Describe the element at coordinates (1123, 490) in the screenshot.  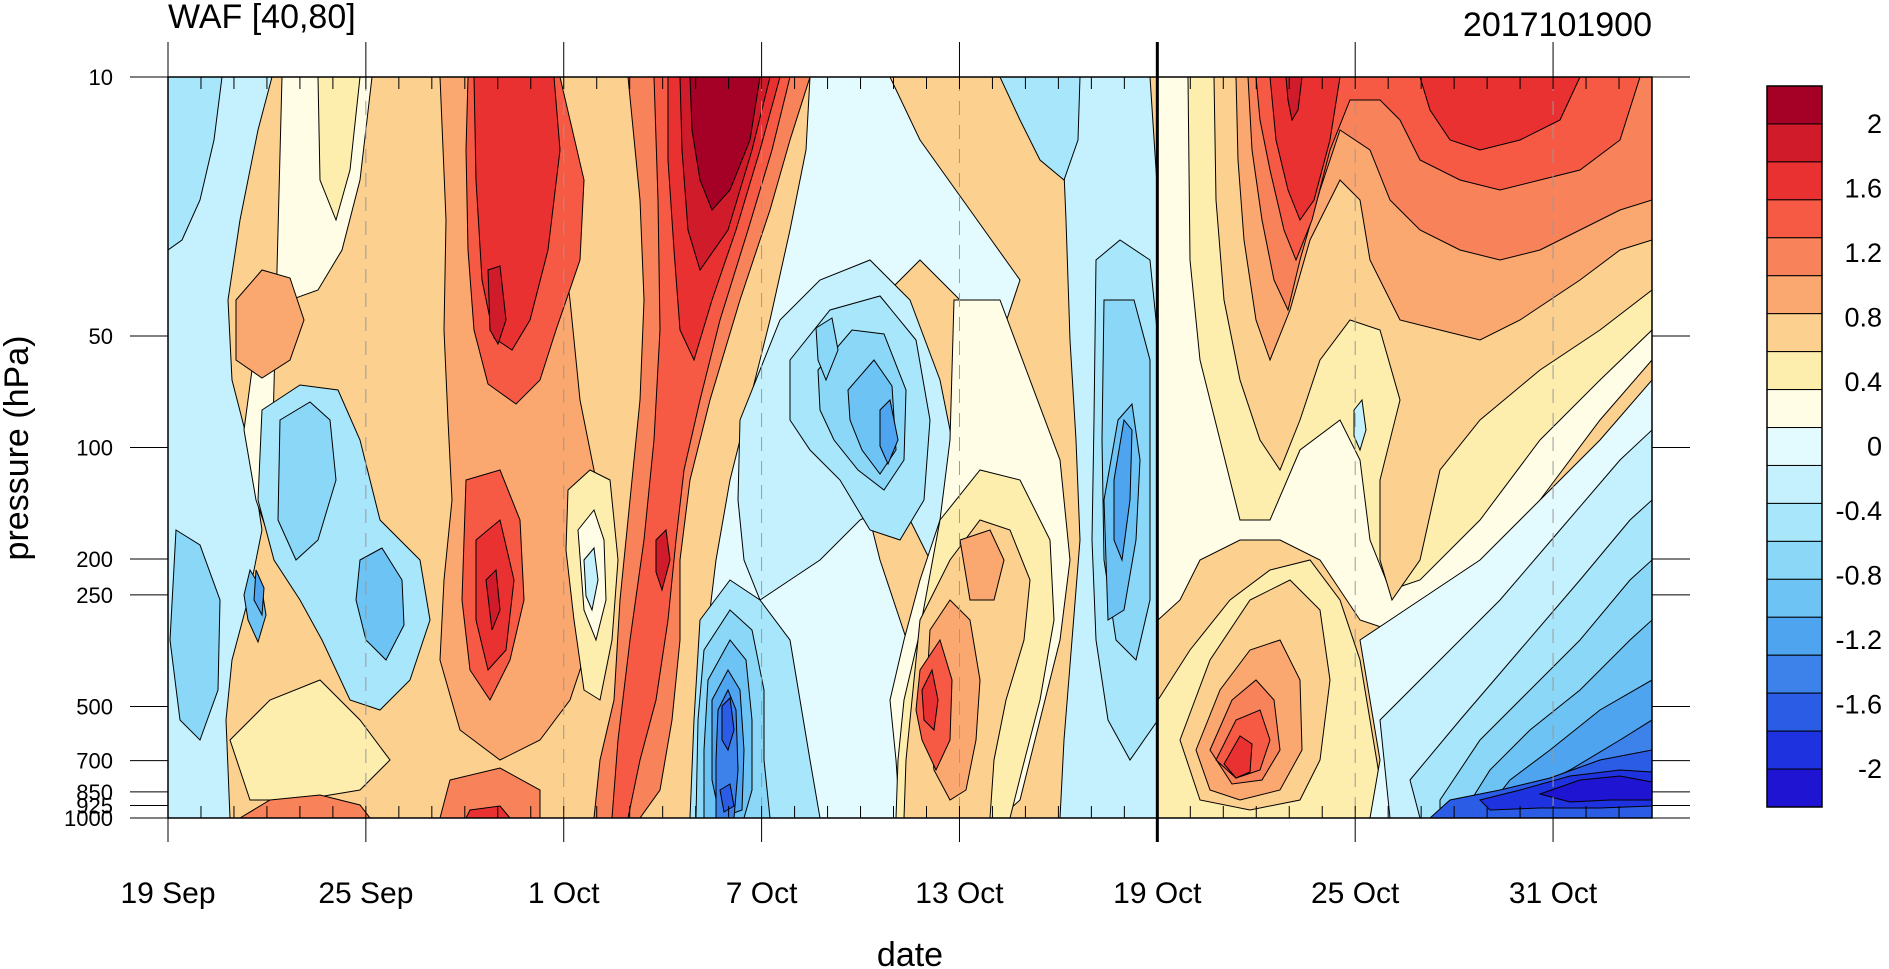
I see `region-neg-col4e` at that location.